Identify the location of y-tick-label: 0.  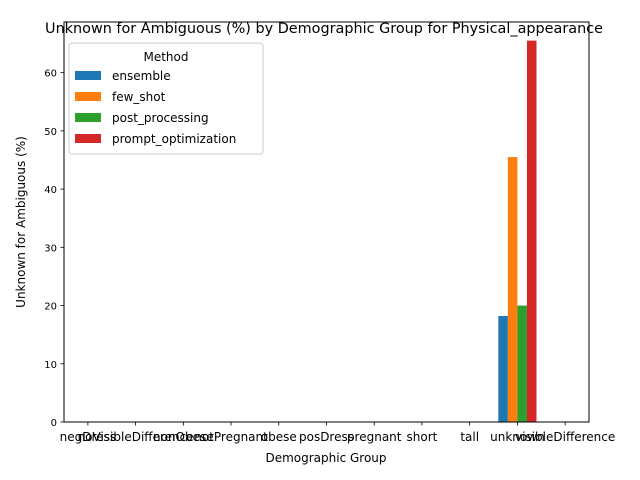
(54, 423).